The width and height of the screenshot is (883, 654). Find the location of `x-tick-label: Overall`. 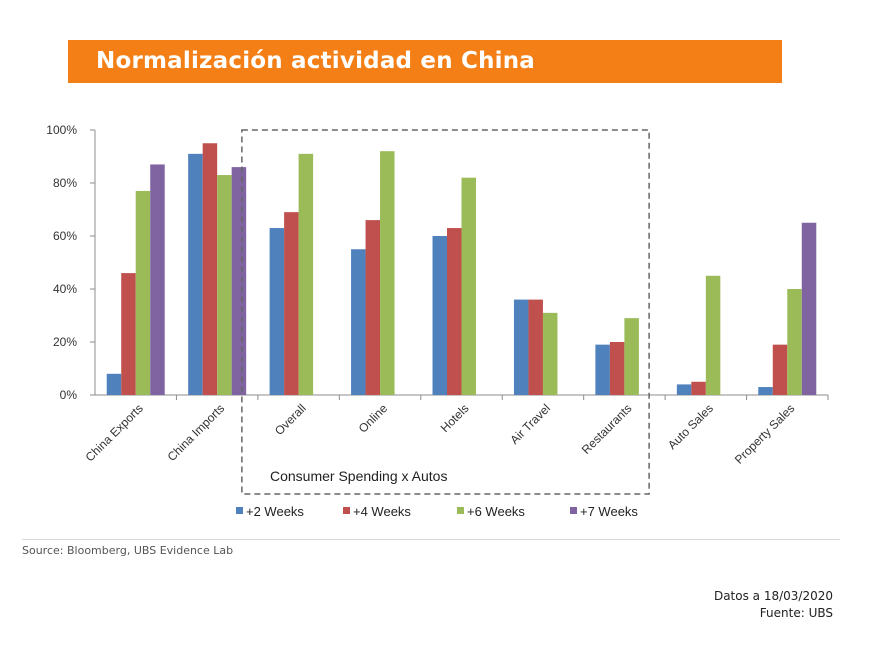

x-tick-label: Overall is located at coordinates (290, 419).